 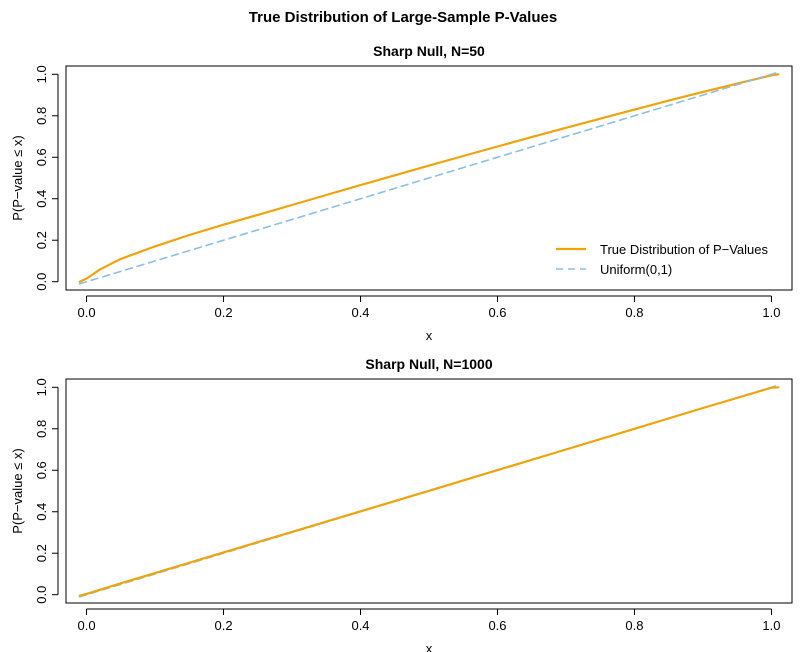 I want to click on legend-label-uniform: Uniform(0,1), so click(x=636, y=269).